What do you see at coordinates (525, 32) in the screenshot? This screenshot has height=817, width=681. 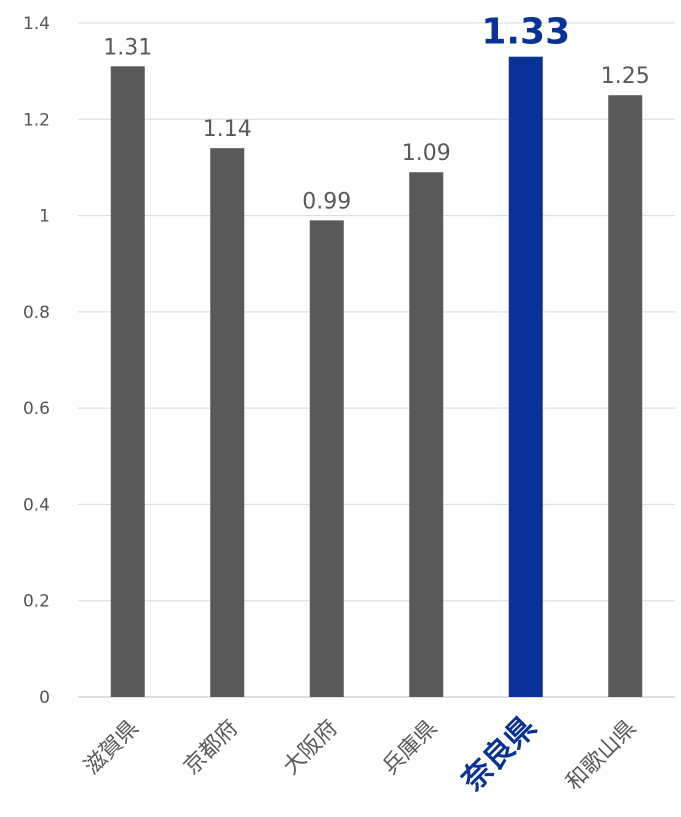 I see `value-label: 1.33` at bounding box center [525, 32].